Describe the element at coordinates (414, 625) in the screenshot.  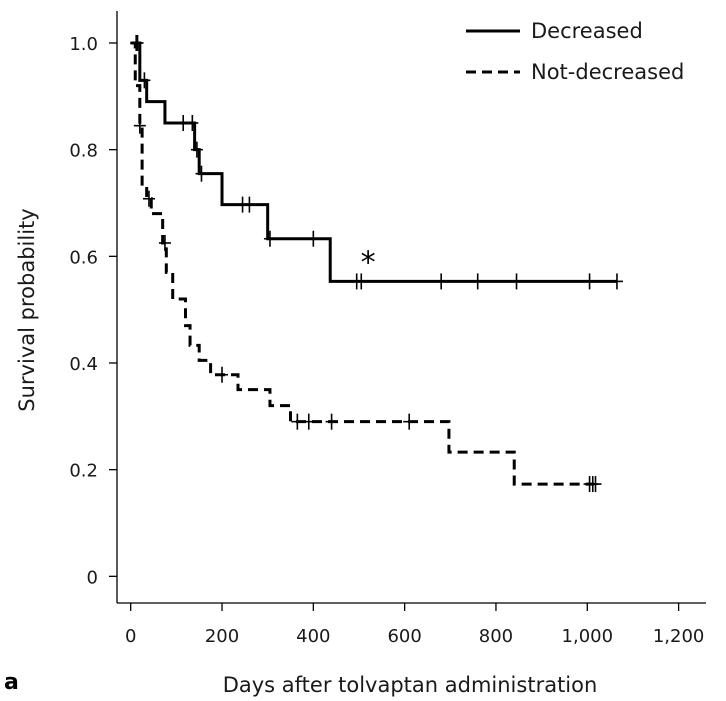
I see `x-axis-ticks: 0 200 400 600 800 1,000 1,200` at that location.